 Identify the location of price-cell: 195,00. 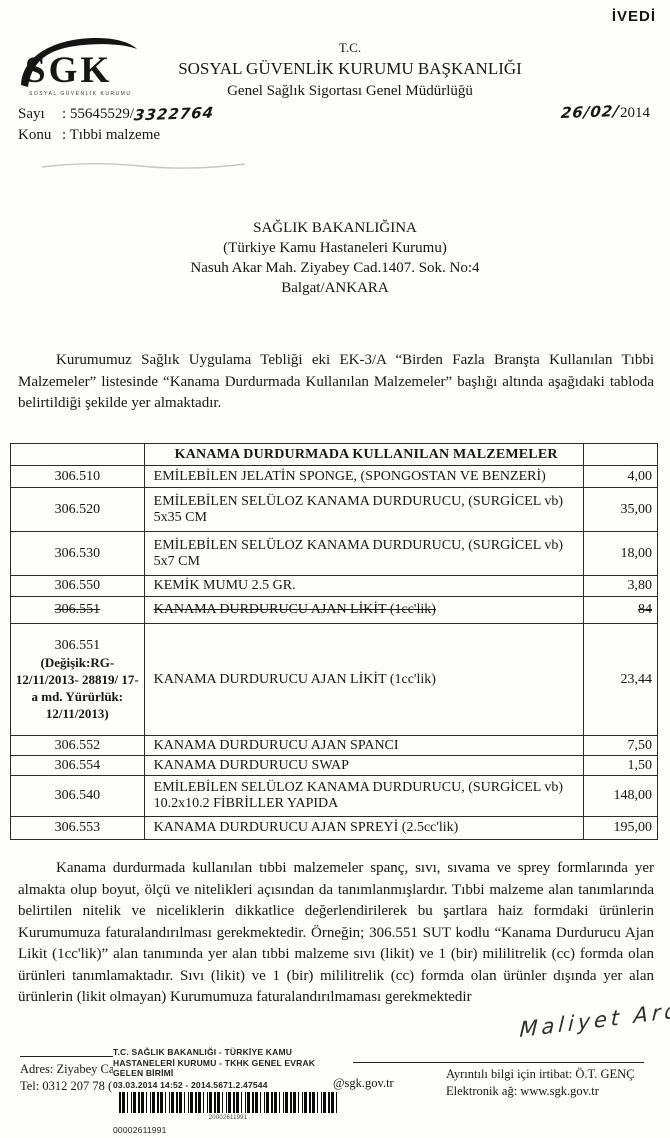
(620, 828).